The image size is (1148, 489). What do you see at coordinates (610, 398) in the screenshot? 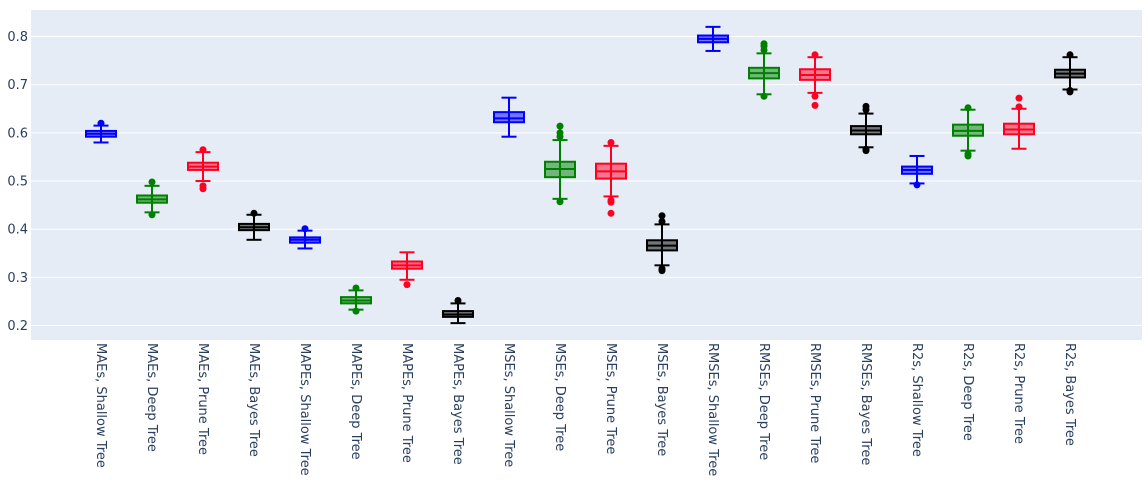
I see `x-tick-label: MSEs, Prune Tree` at bounding box center [610, 398].